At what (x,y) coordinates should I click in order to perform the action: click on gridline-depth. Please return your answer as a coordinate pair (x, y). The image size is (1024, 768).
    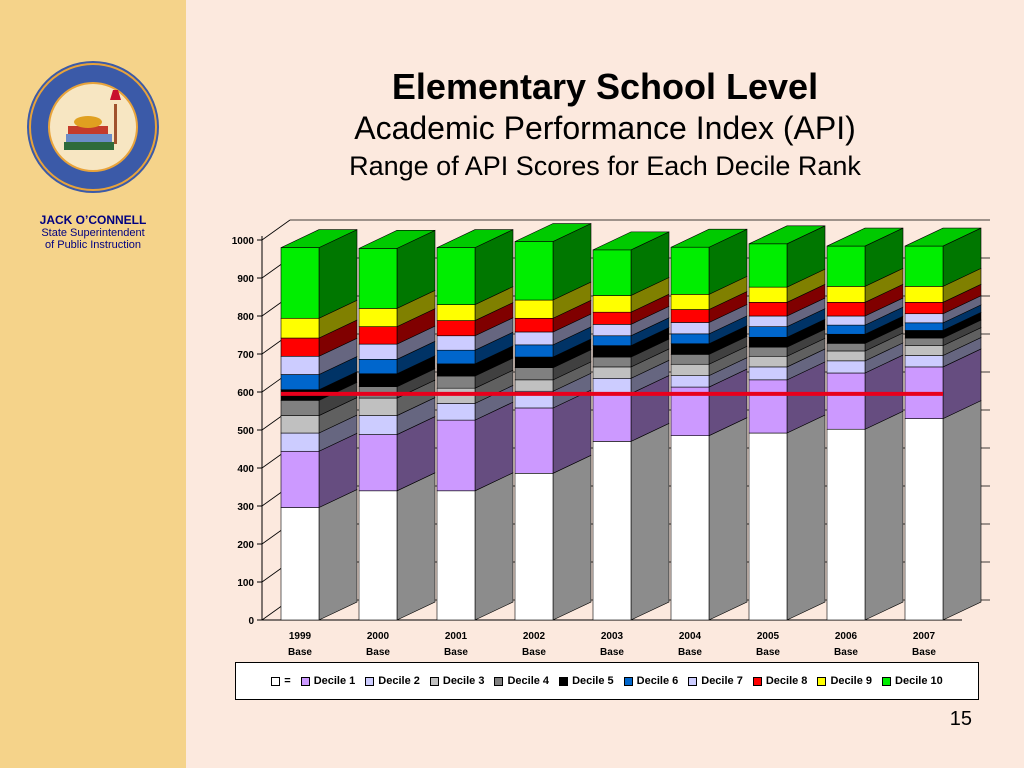
    Looking at the image, I should click on (276, 230).